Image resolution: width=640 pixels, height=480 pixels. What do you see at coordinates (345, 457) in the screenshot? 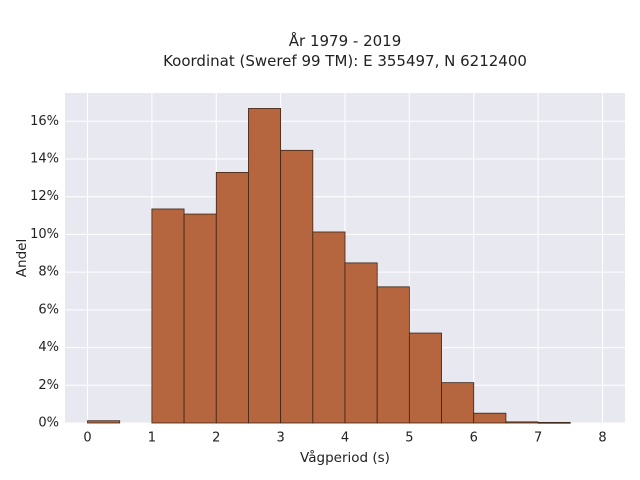
I see `x-axis-label: Vågperiod (s)` at bounding box center [345, 457].